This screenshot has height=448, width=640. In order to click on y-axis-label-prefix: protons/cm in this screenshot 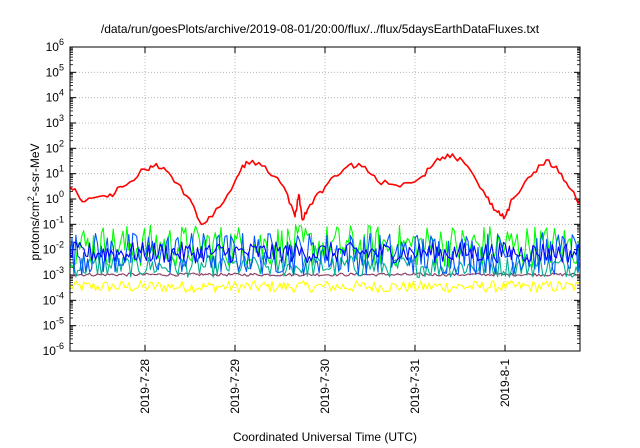, I will do `click(35, 231)`.